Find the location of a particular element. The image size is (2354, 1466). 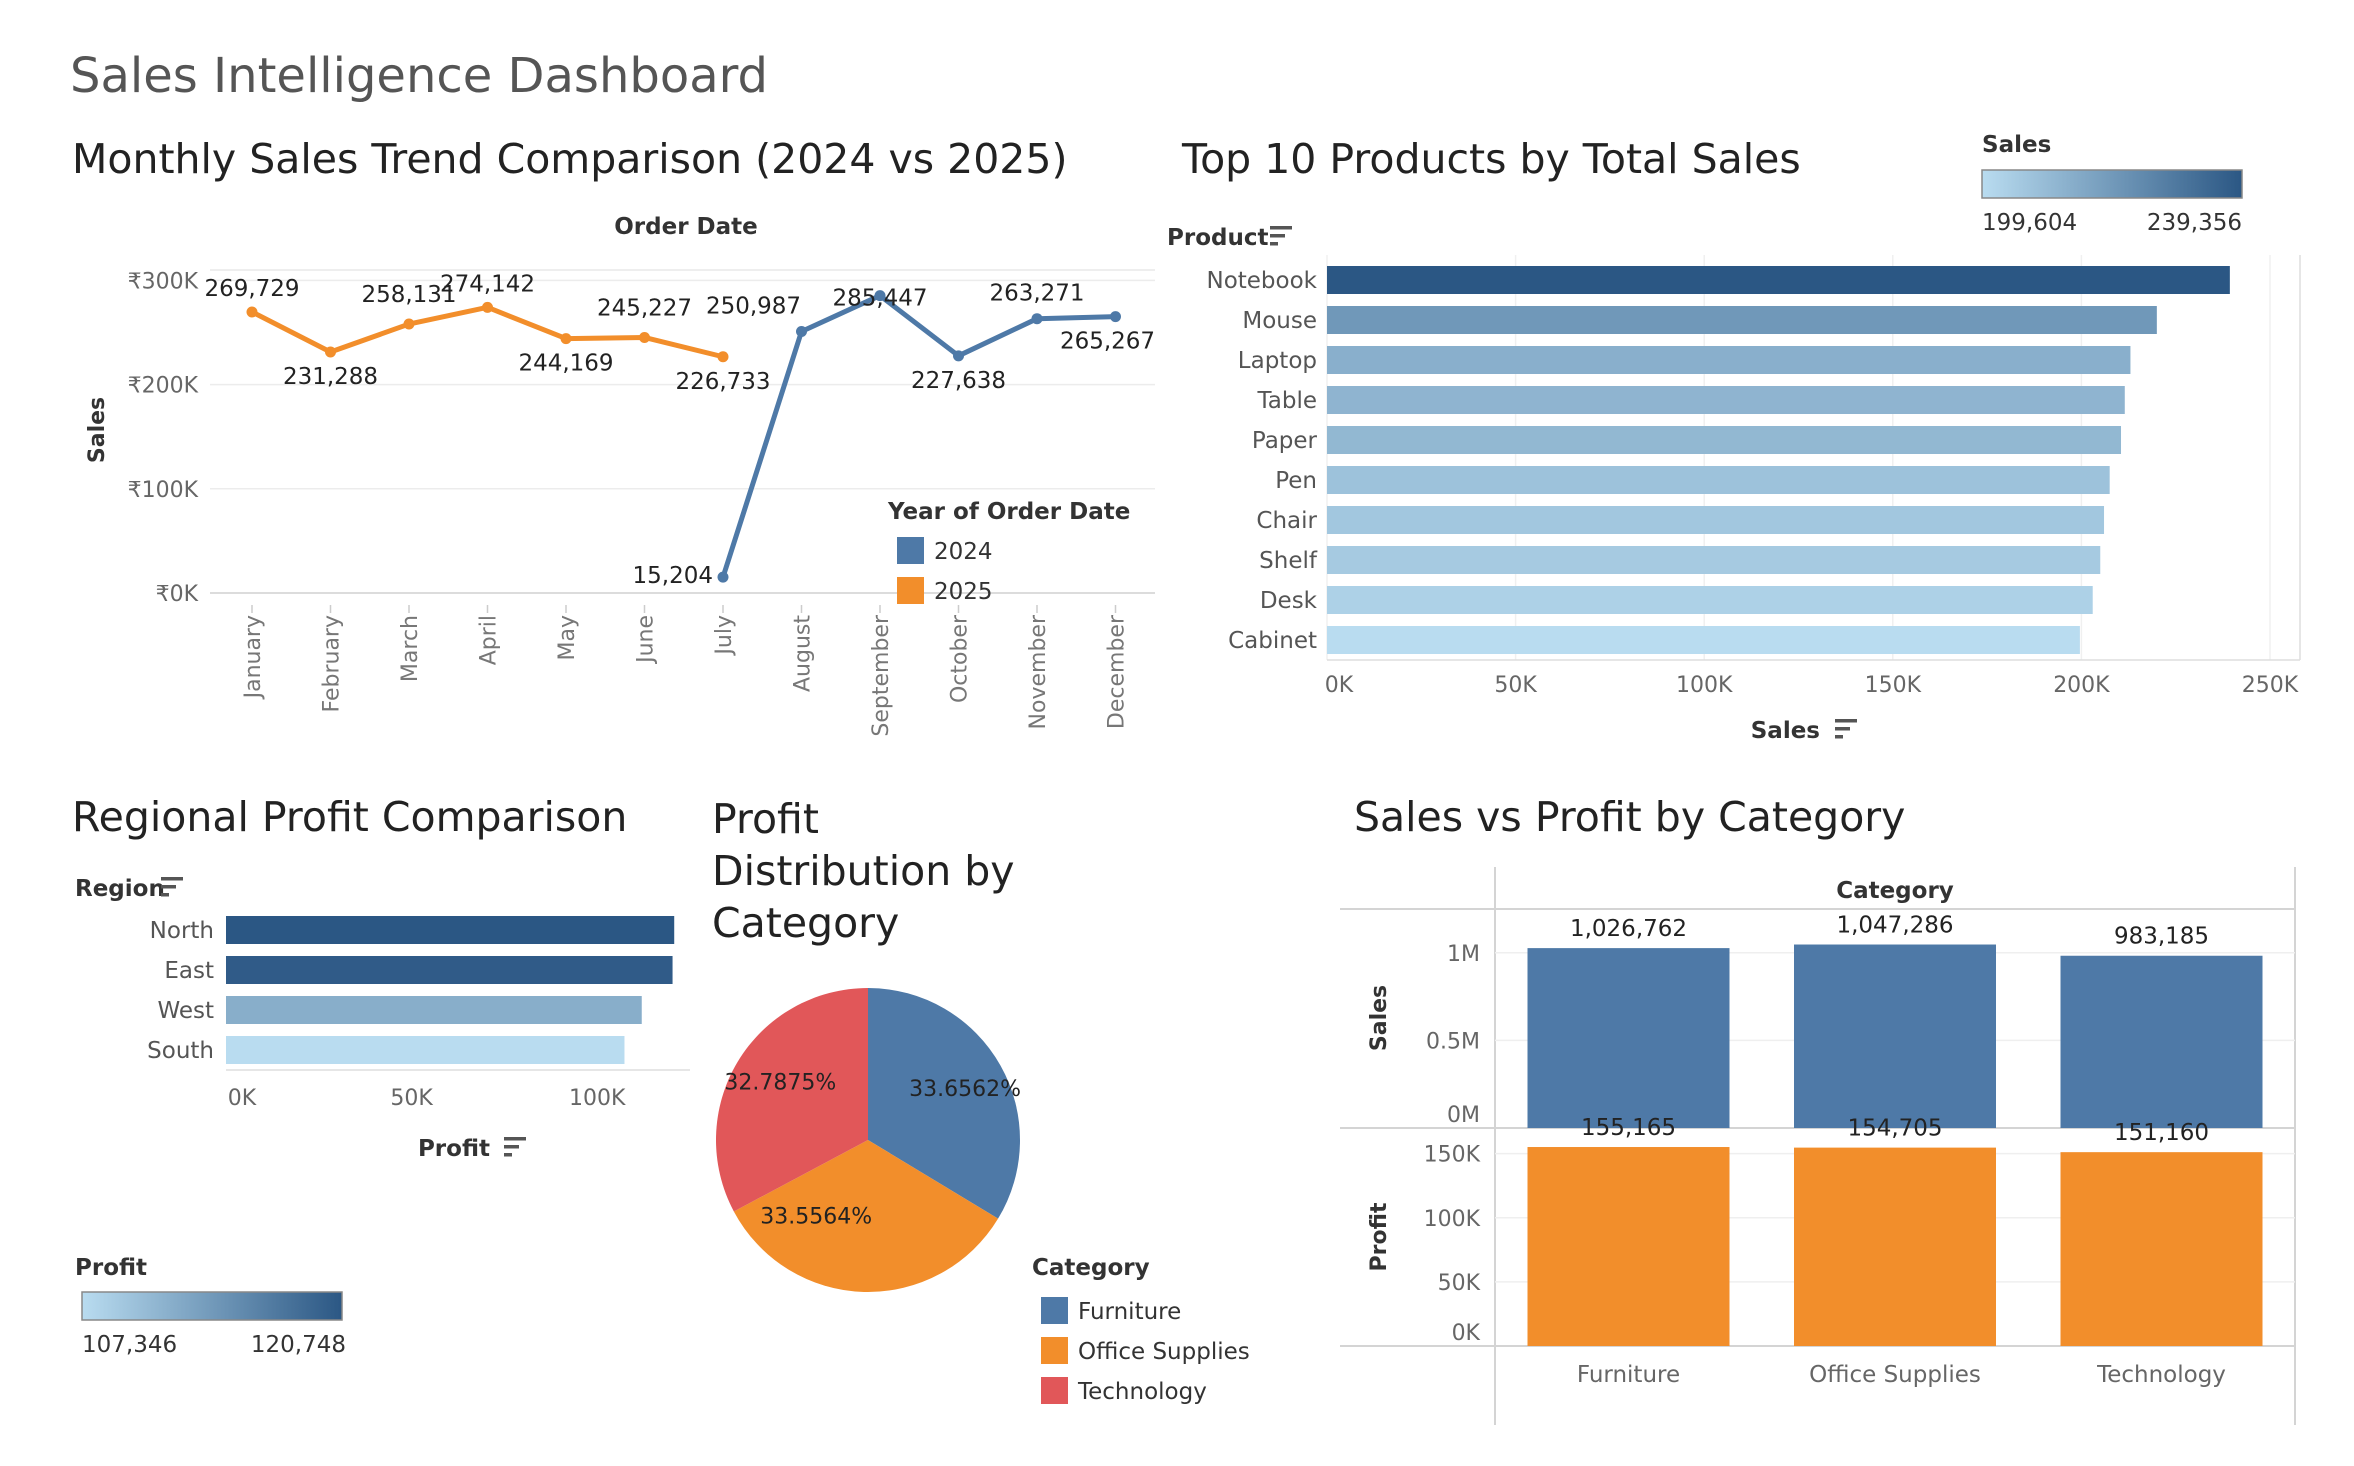

data-point-2024-september is located at coordinates (880, 296).